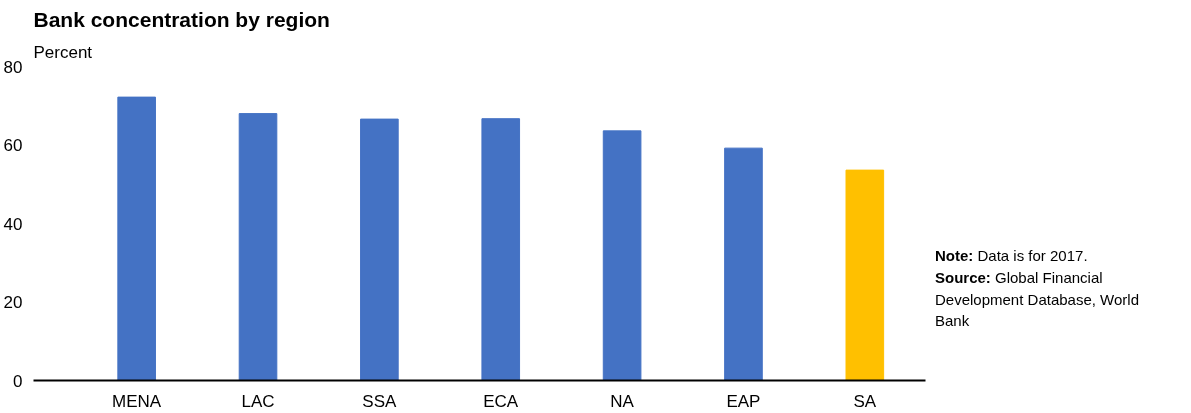 The image size is (1191, 413). Describe the element at coordinates (380, 401) in the screenshot. I see `x-tick-label: SSA` at that location.